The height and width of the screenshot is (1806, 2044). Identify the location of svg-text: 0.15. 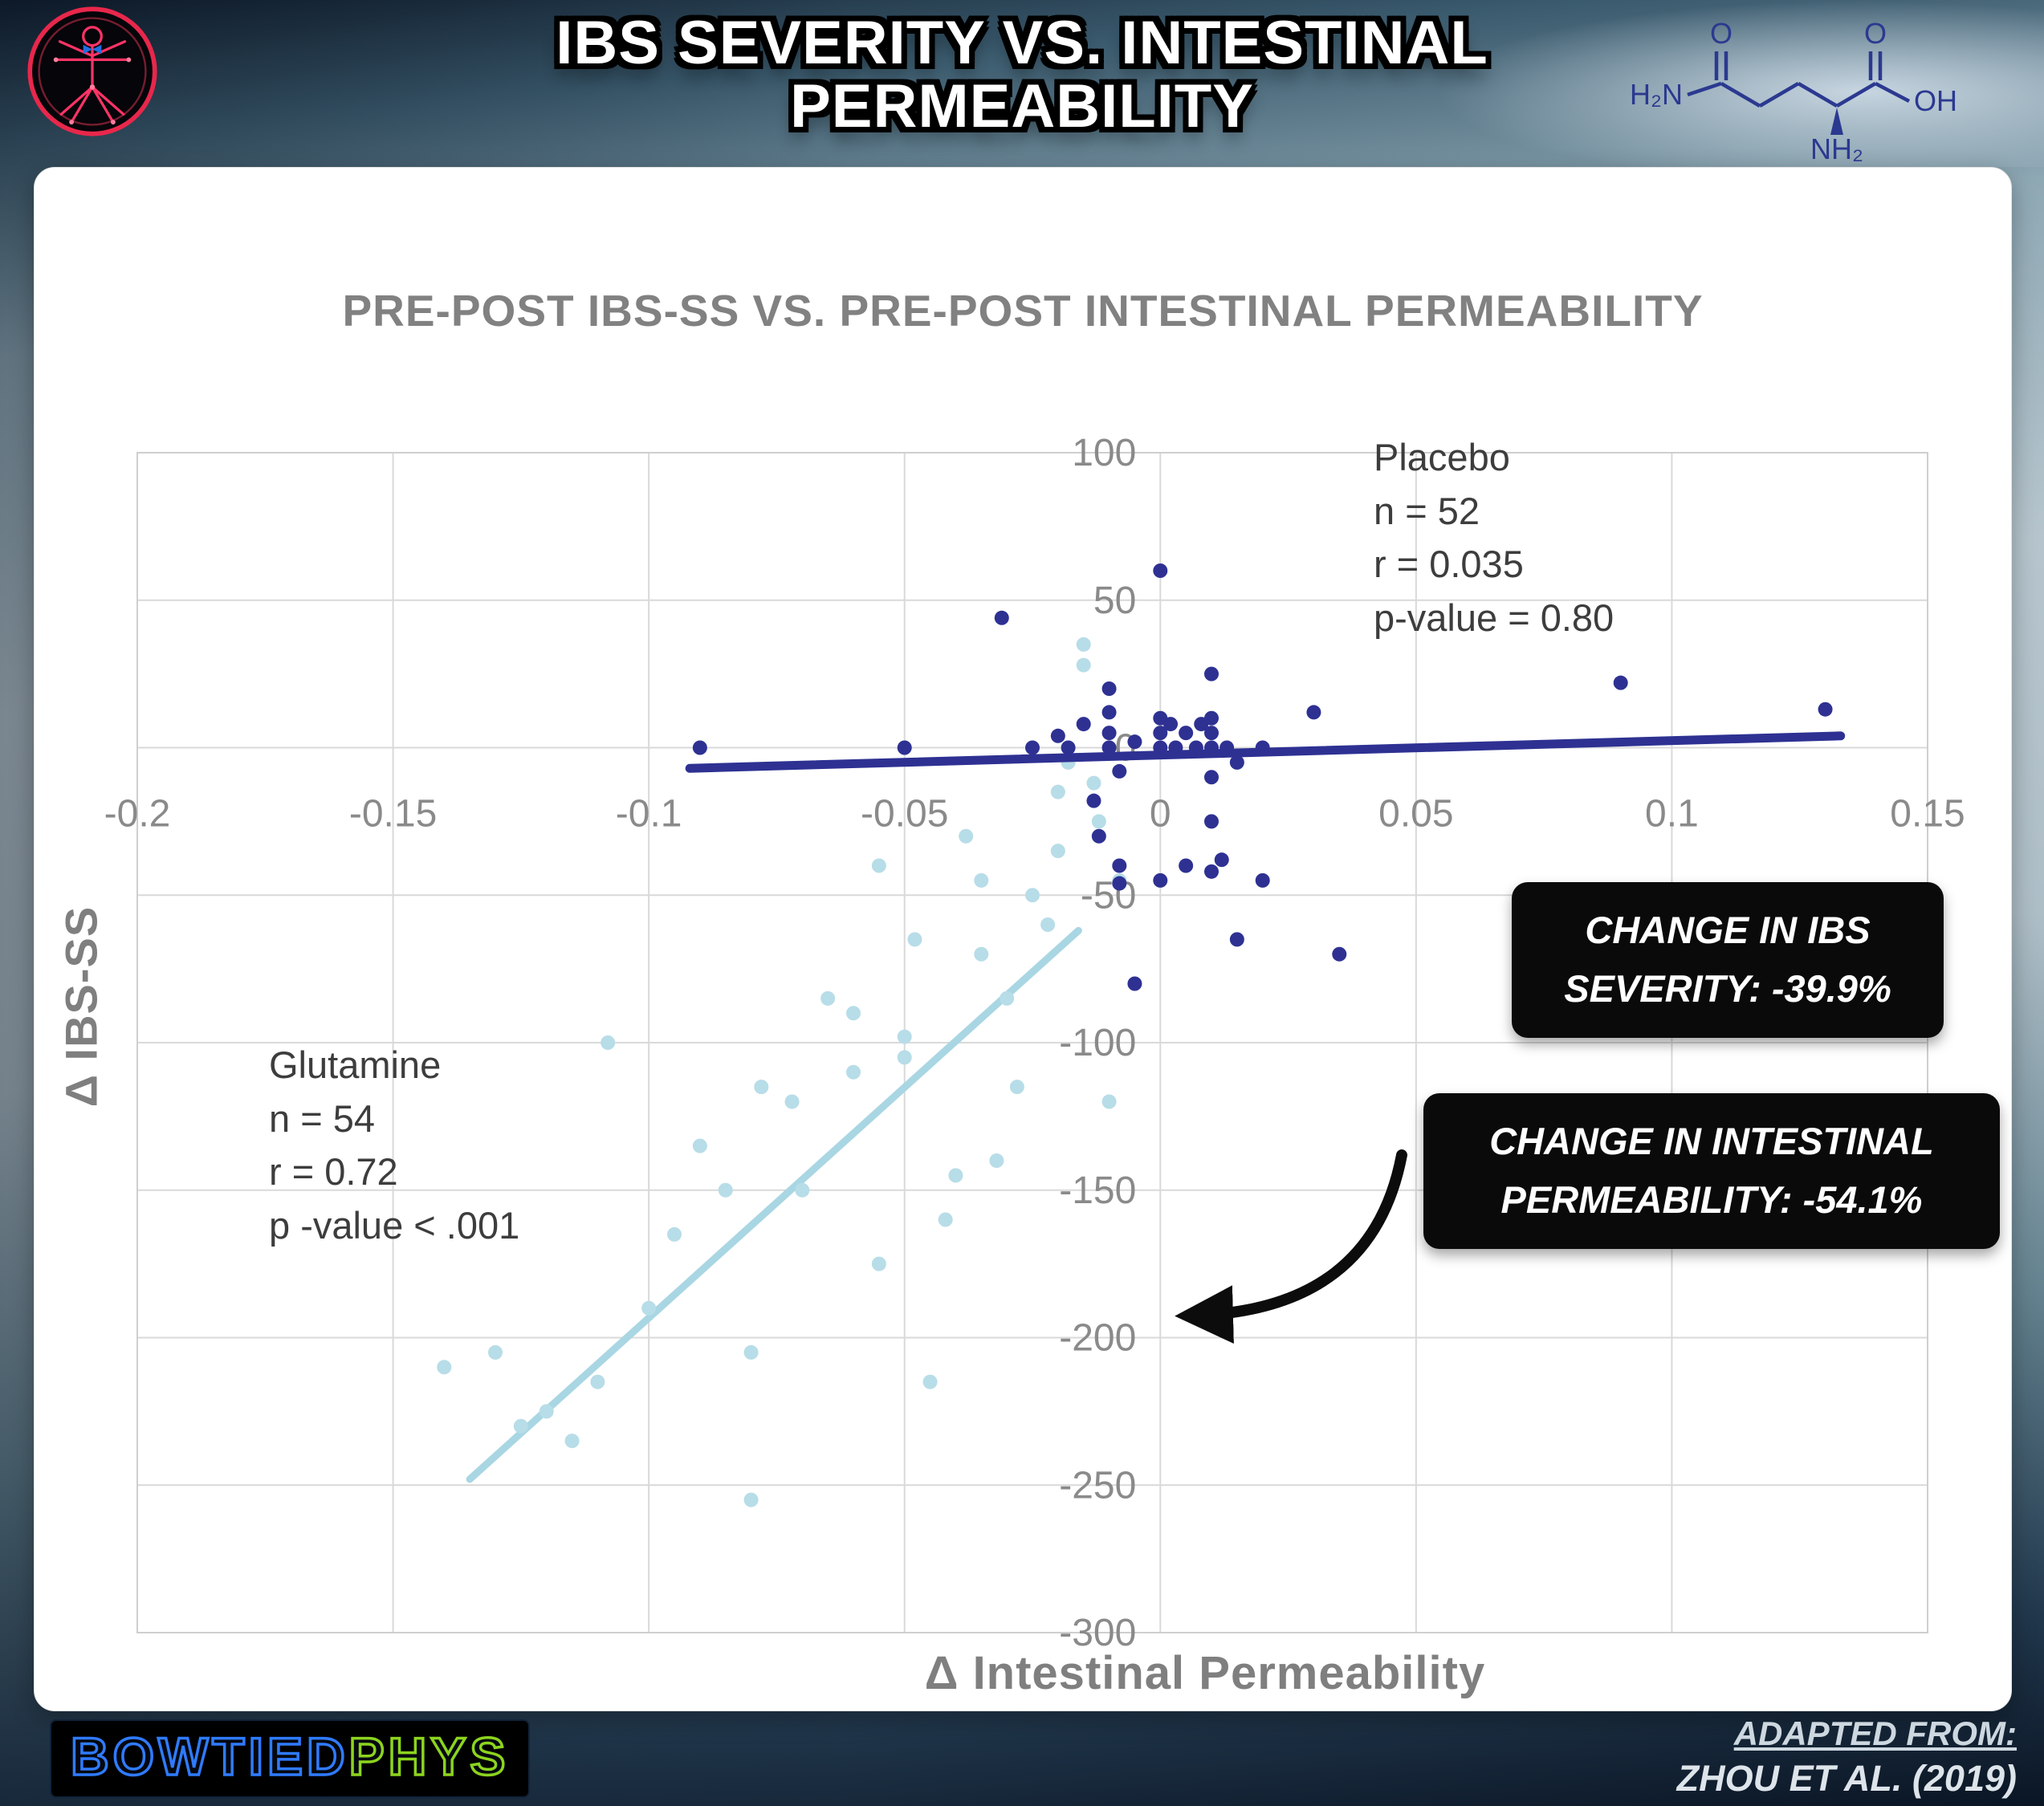
(1927, 814).